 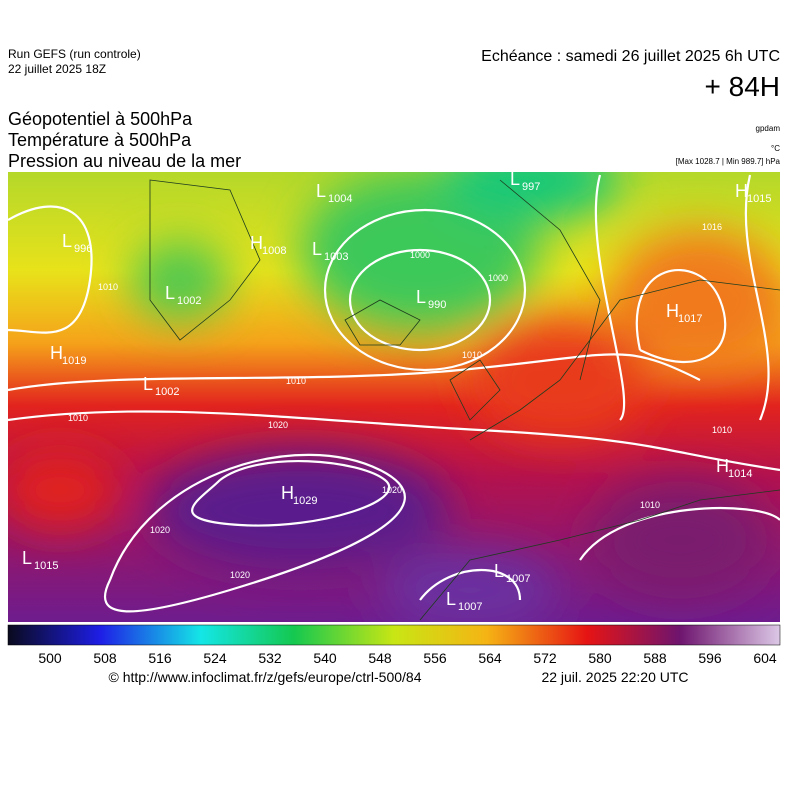 I want to click on colorbar-tick-label: 556, so click(x=435, y=658).